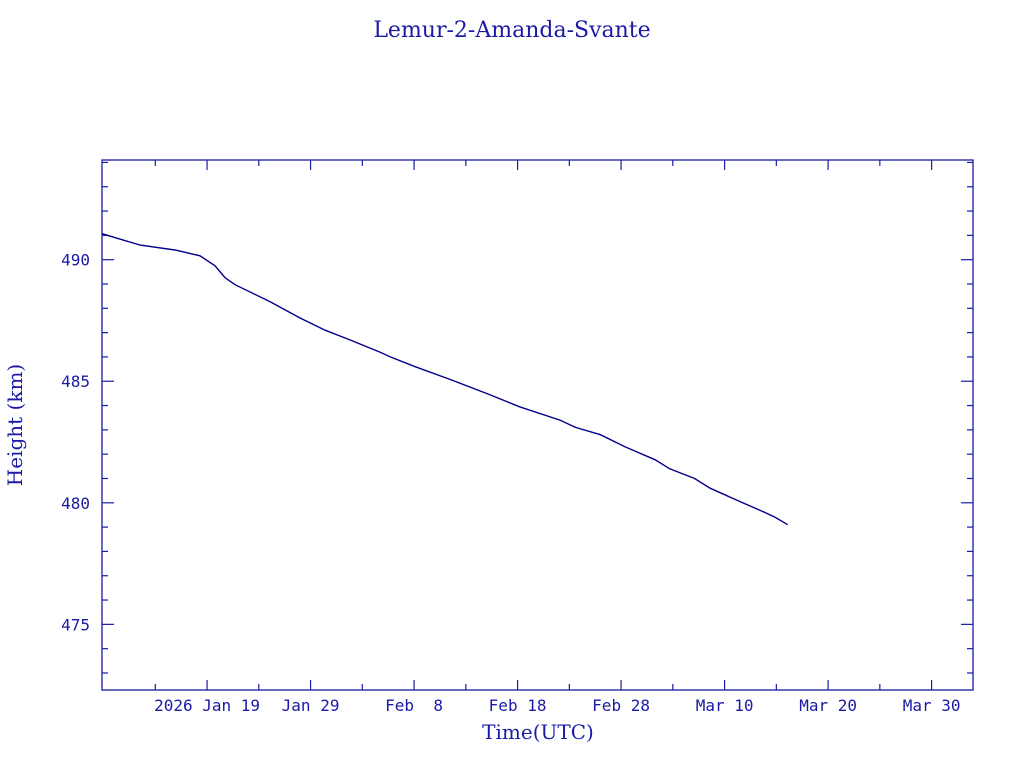 Image resolution: width=1024 pixels, height=768 pixels. Describe the element at coordinates (538, 732) in the screenshot. I see `x-axis-label: Time(UTC)` at that location.